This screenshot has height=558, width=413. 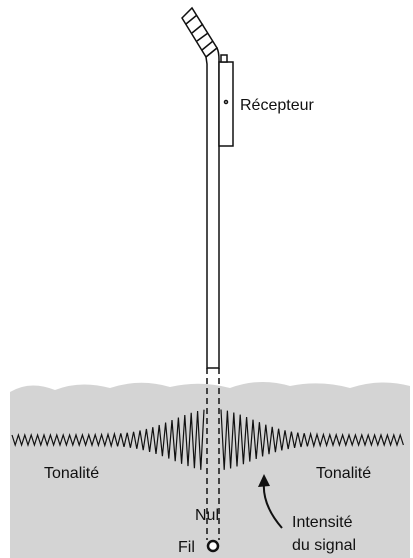 I want to click on receiver-led, so click(x=226, y=102).